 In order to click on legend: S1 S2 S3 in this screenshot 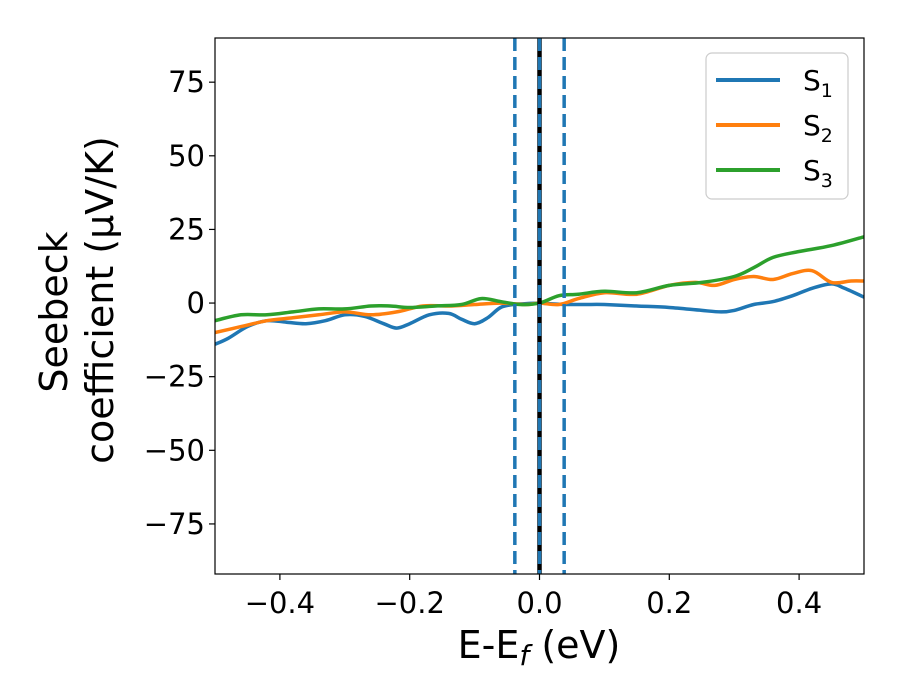, I will do `click(777, 126)`.